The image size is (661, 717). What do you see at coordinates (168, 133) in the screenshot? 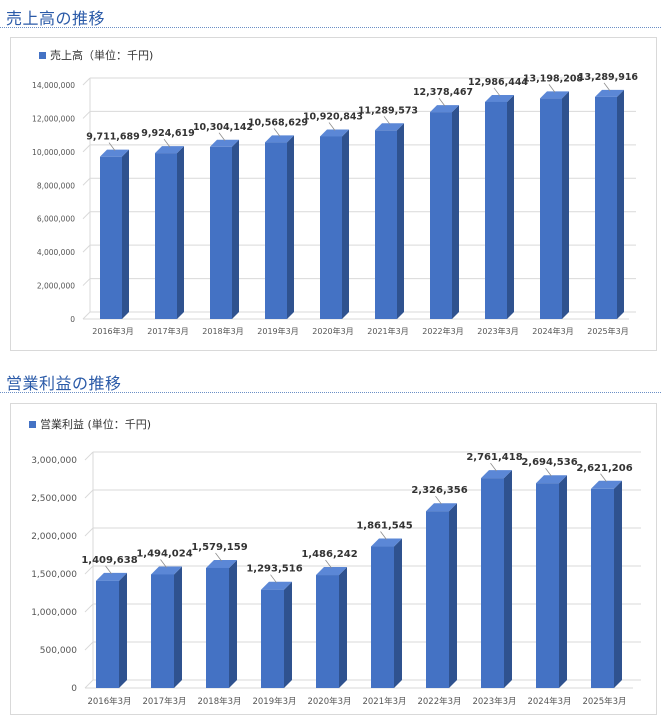
I see `data-label: 9,924,619` at bounding box center [168, 133].